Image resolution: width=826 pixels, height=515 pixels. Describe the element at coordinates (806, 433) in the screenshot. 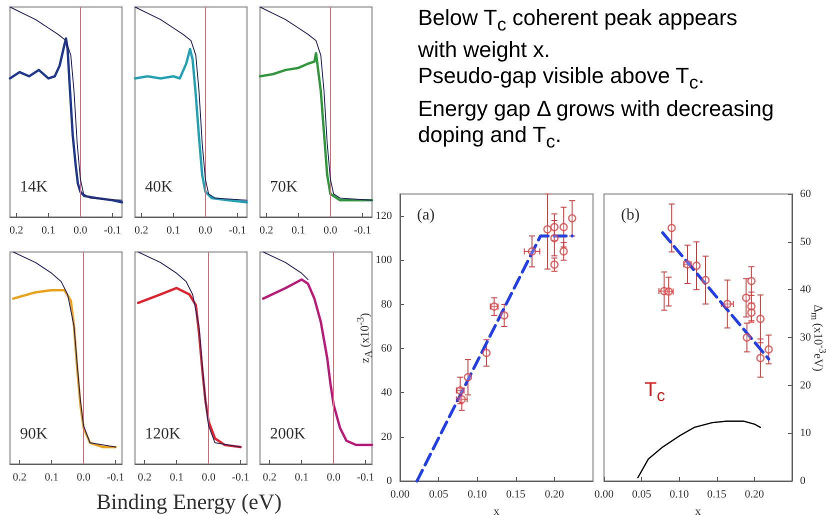

I see `y2-tick-label: 10` at that location.